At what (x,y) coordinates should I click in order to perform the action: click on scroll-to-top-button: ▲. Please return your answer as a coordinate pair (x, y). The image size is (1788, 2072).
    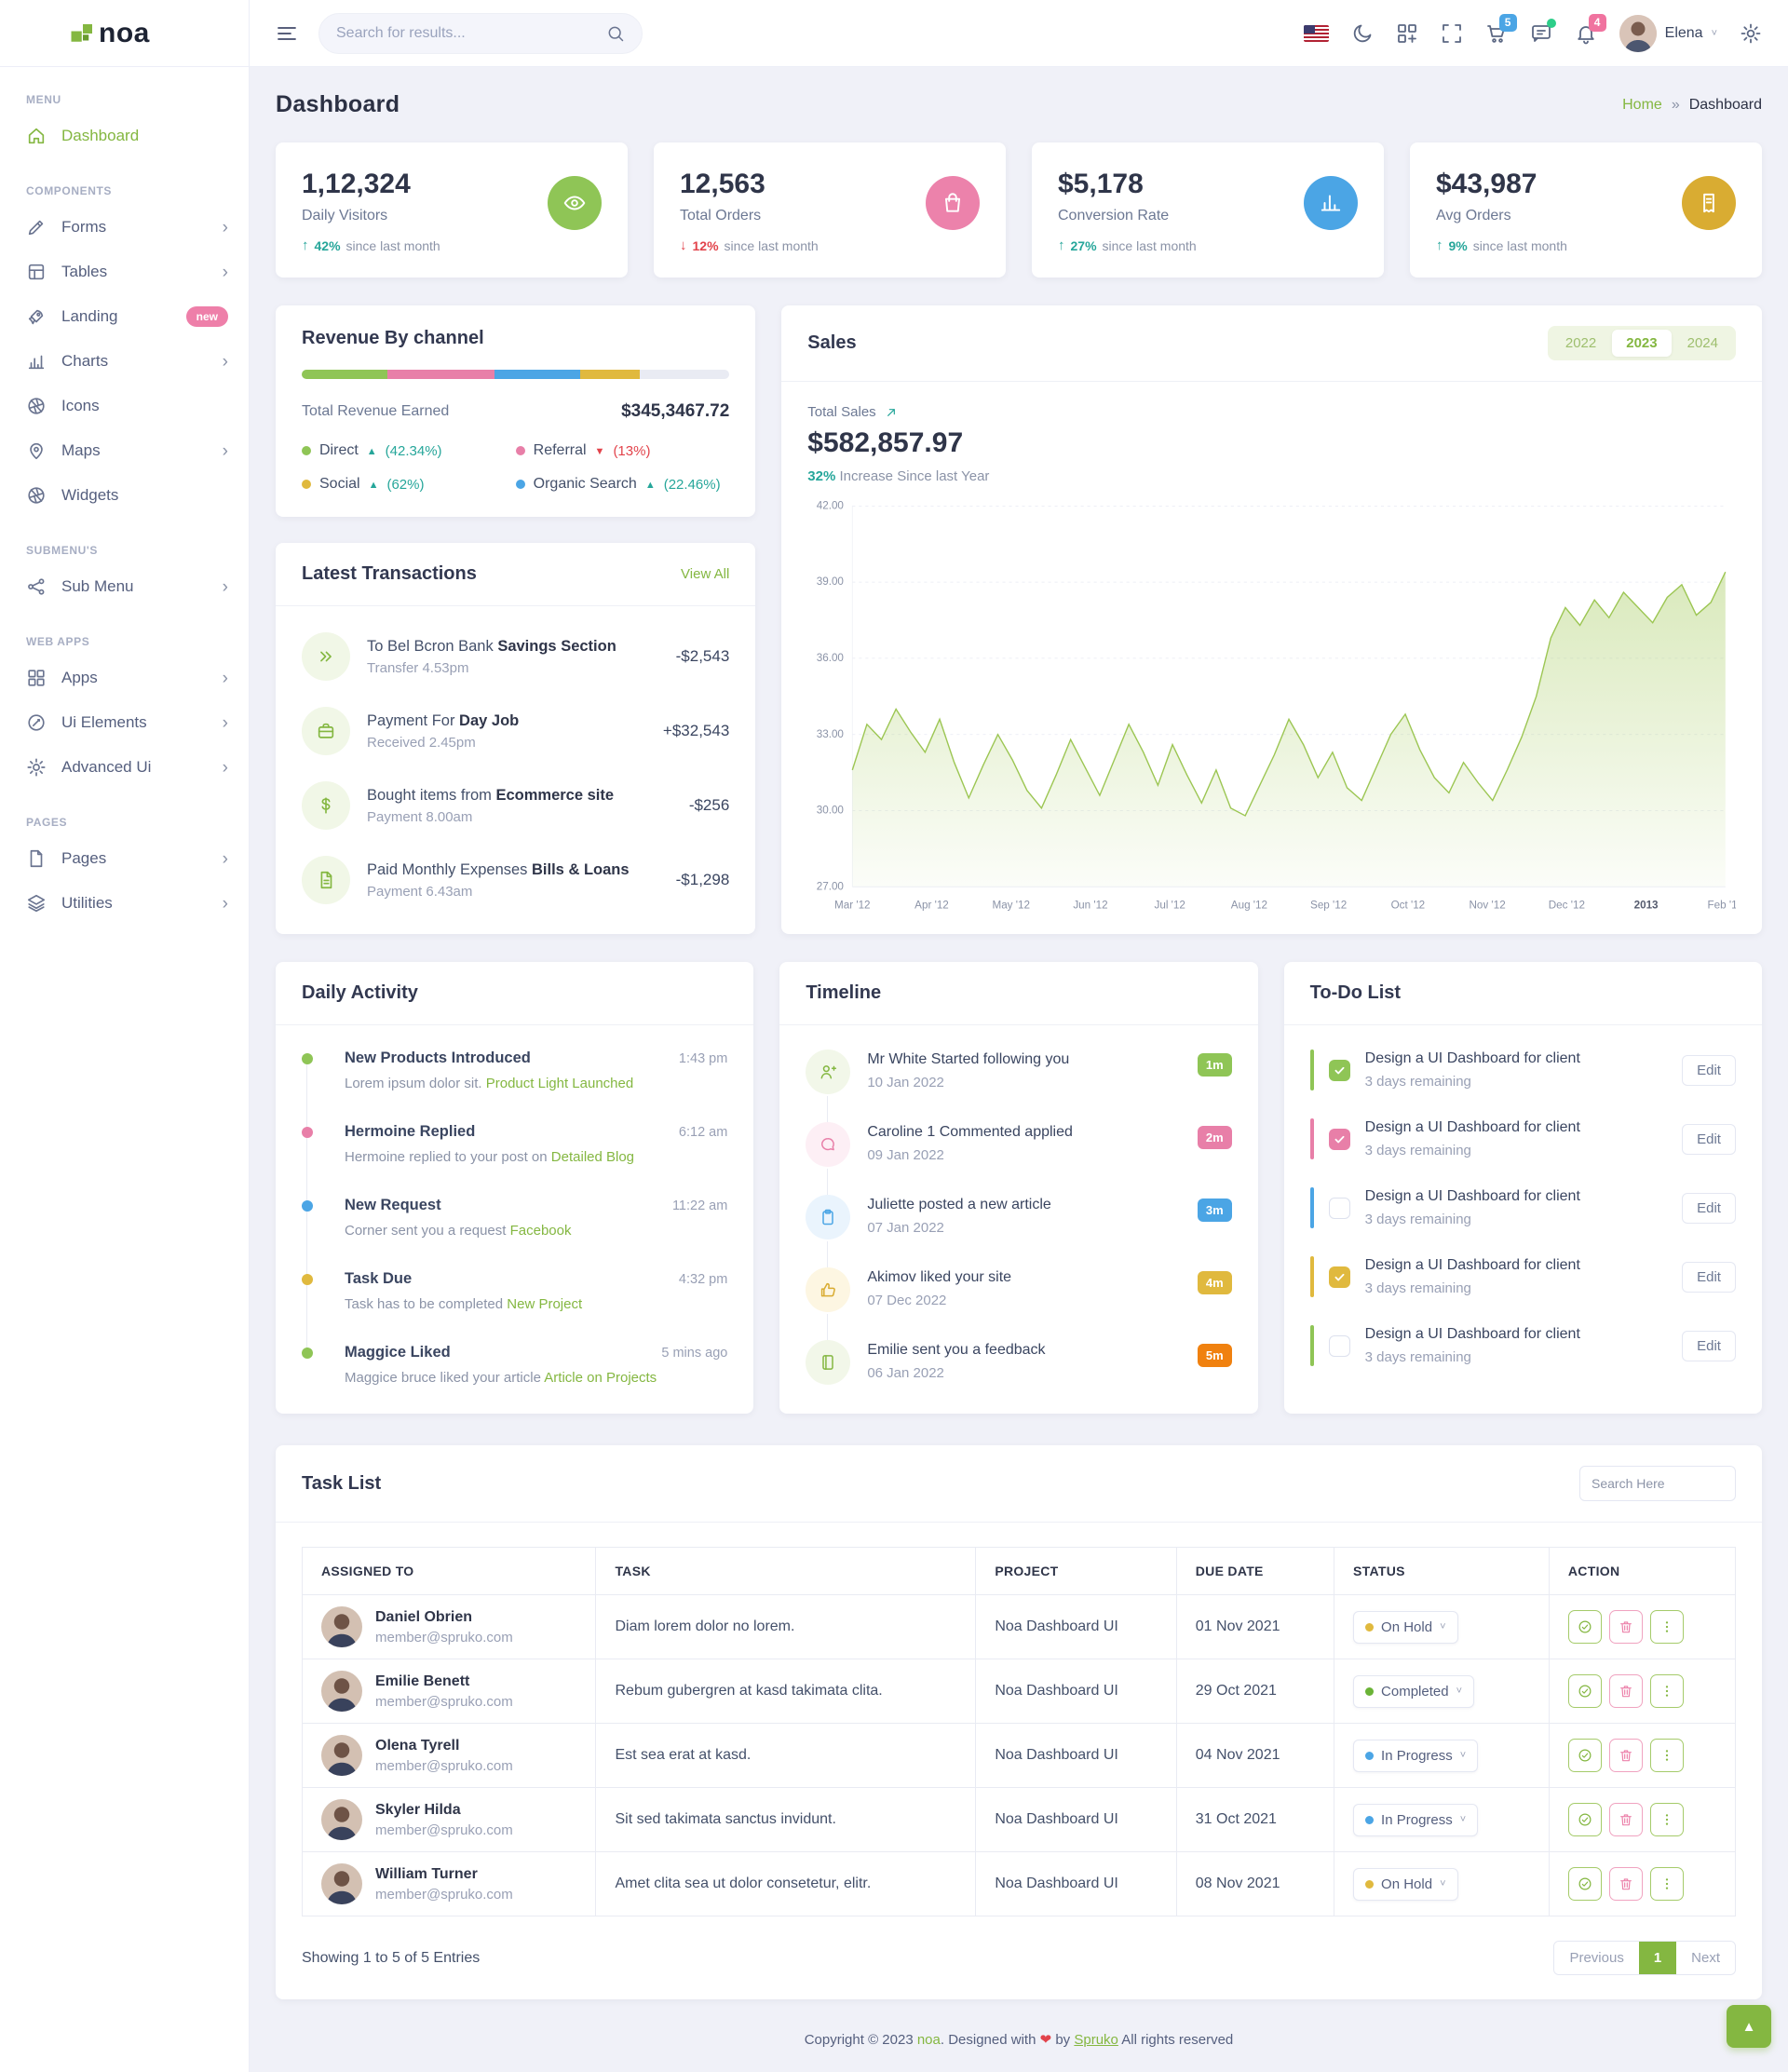
    Looking at the image, I should click on (1749, 2026).